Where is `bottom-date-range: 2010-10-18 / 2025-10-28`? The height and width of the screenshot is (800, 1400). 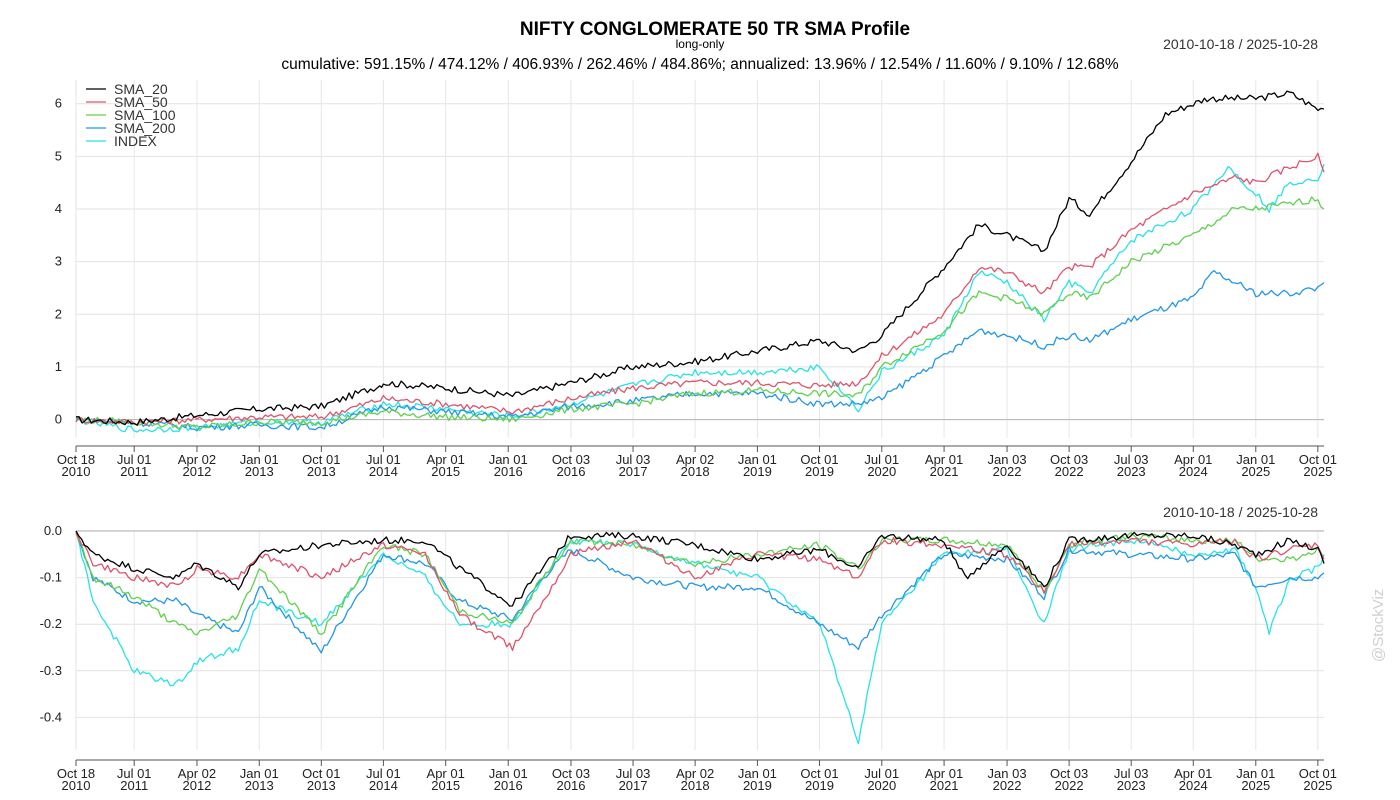
bottom-date-range: 2010-10-18 / 2025-10-28 is located at coordinates (1240, 512).